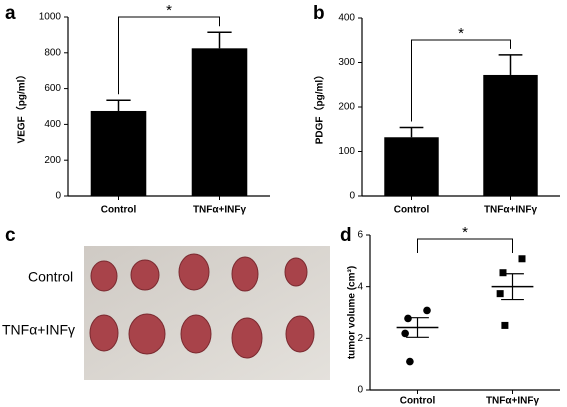 This screenshot has width=567, height=407. I want to click on panel-label: a, so click(10, 13).